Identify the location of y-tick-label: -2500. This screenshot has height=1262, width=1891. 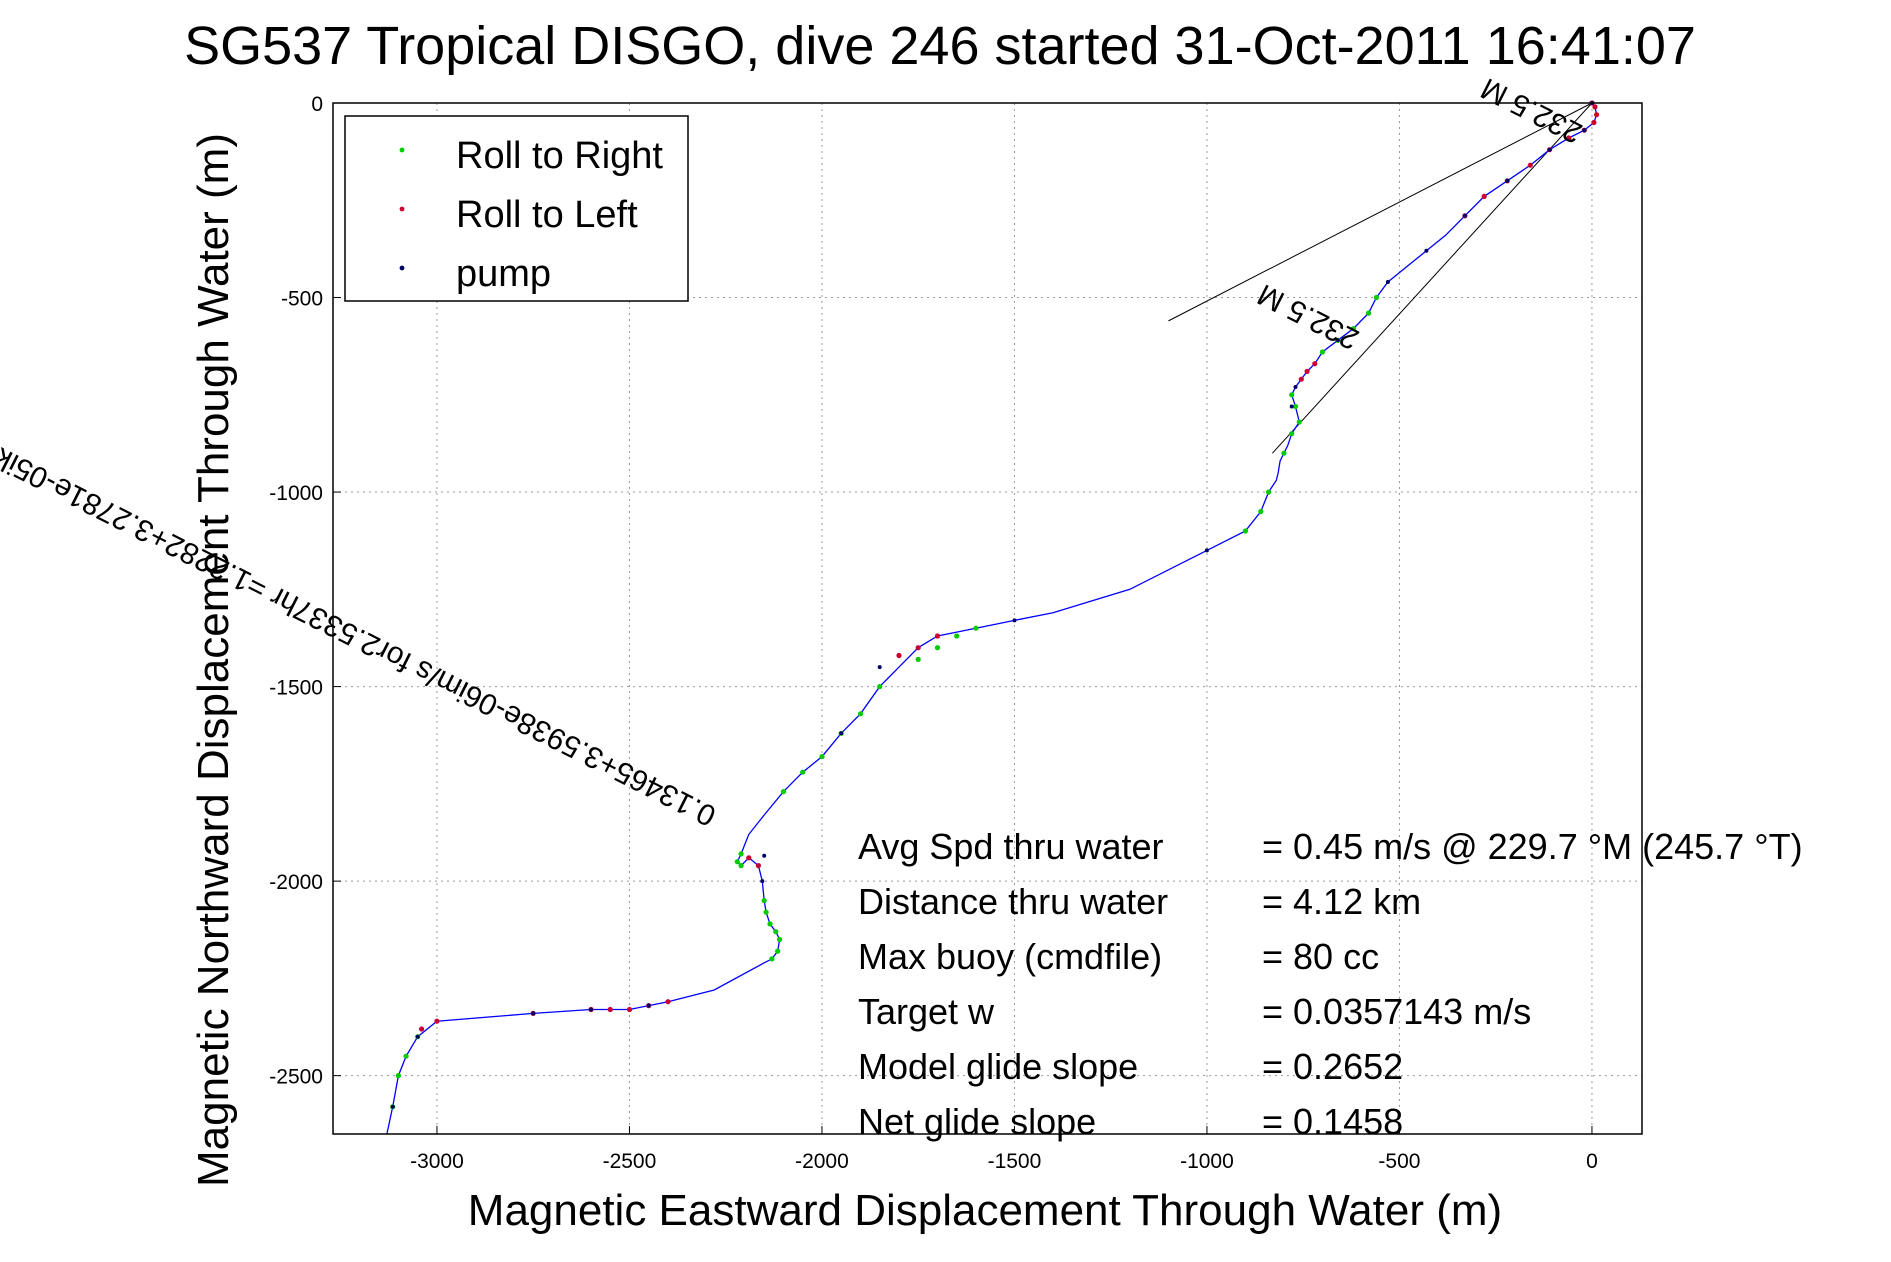
(296, 1077).